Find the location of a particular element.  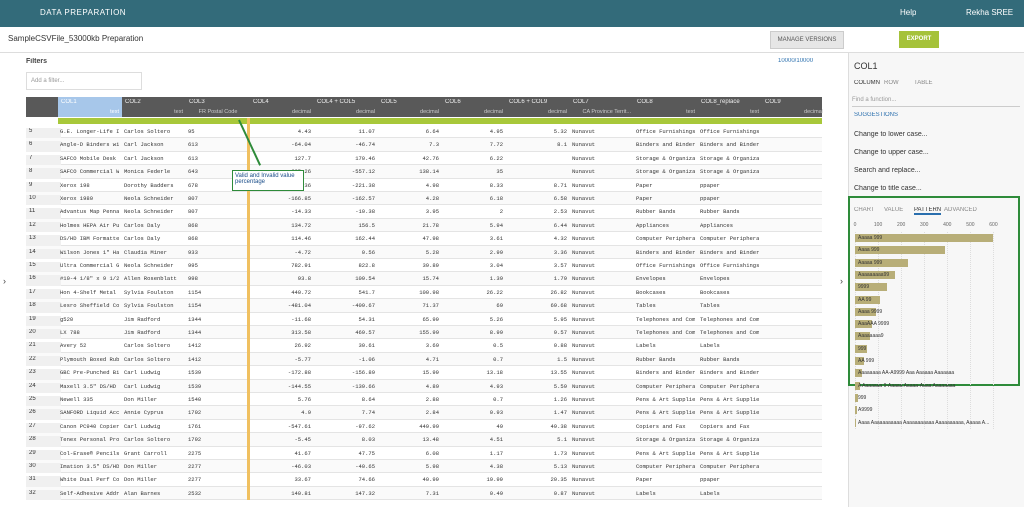

table-cell: Appliances is located at coordinates (653, 225).